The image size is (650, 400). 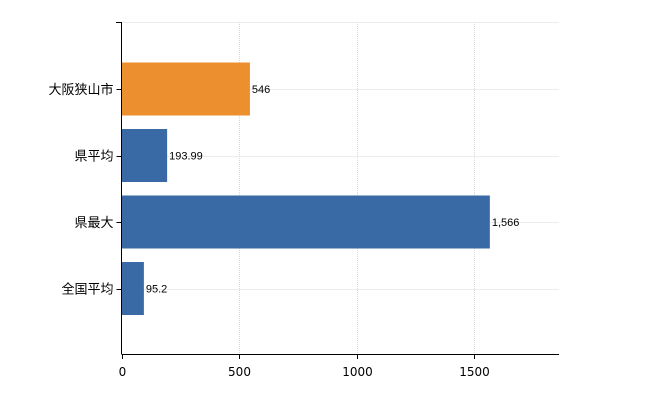 What do you see at coordinates (87, 290) in the screenshot?
I see `category-label-3: 全国平均` at bounding box center [87, 290].